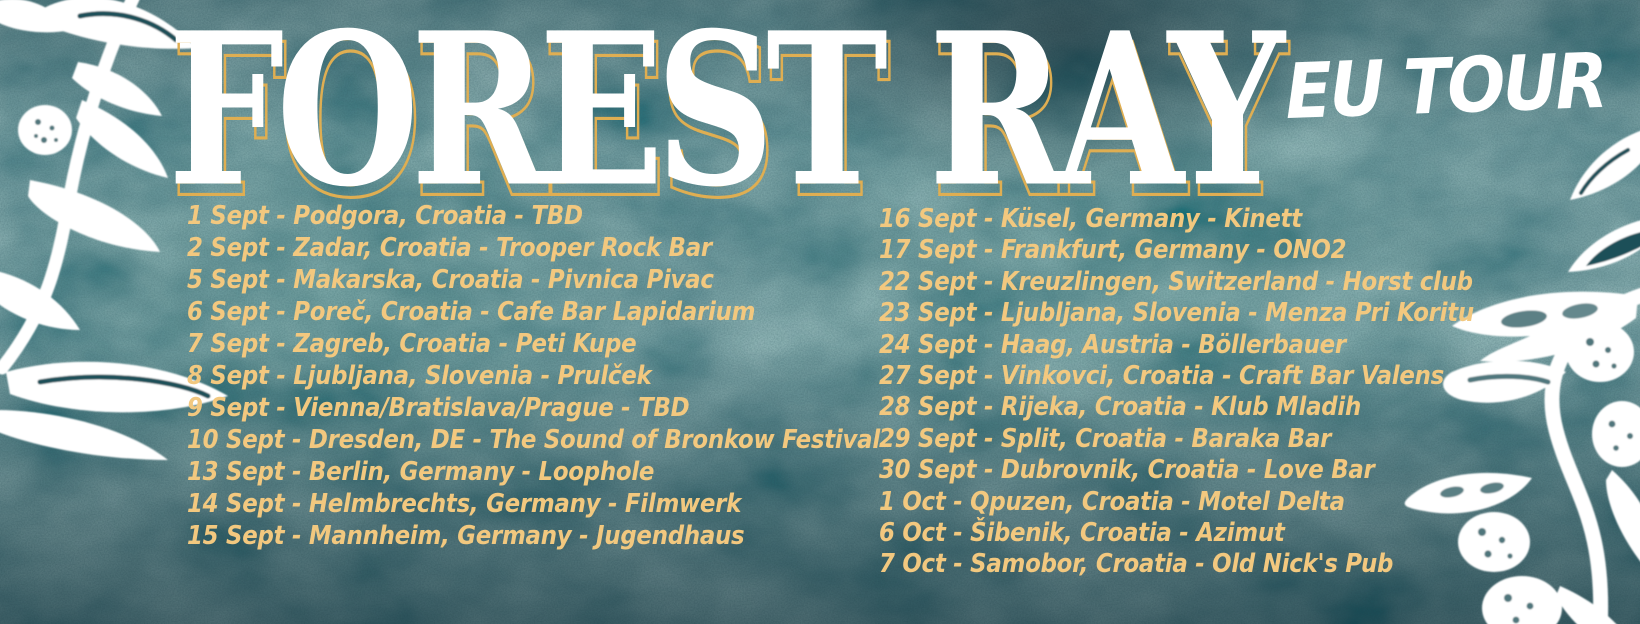 This screenshot has width=1640, height=624. What do you see at coordinates (421, 472) in the screenshot?
I see `tour-date-row: 13 Sept - Berlin, Germany - Loophole` at bounding box center [421, 472].